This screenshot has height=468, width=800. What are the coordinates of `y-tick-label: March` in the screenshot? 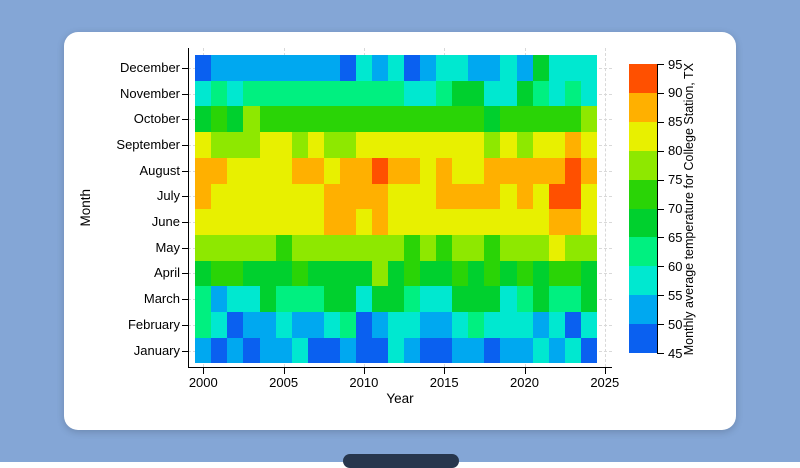 It's located at (161, 299).